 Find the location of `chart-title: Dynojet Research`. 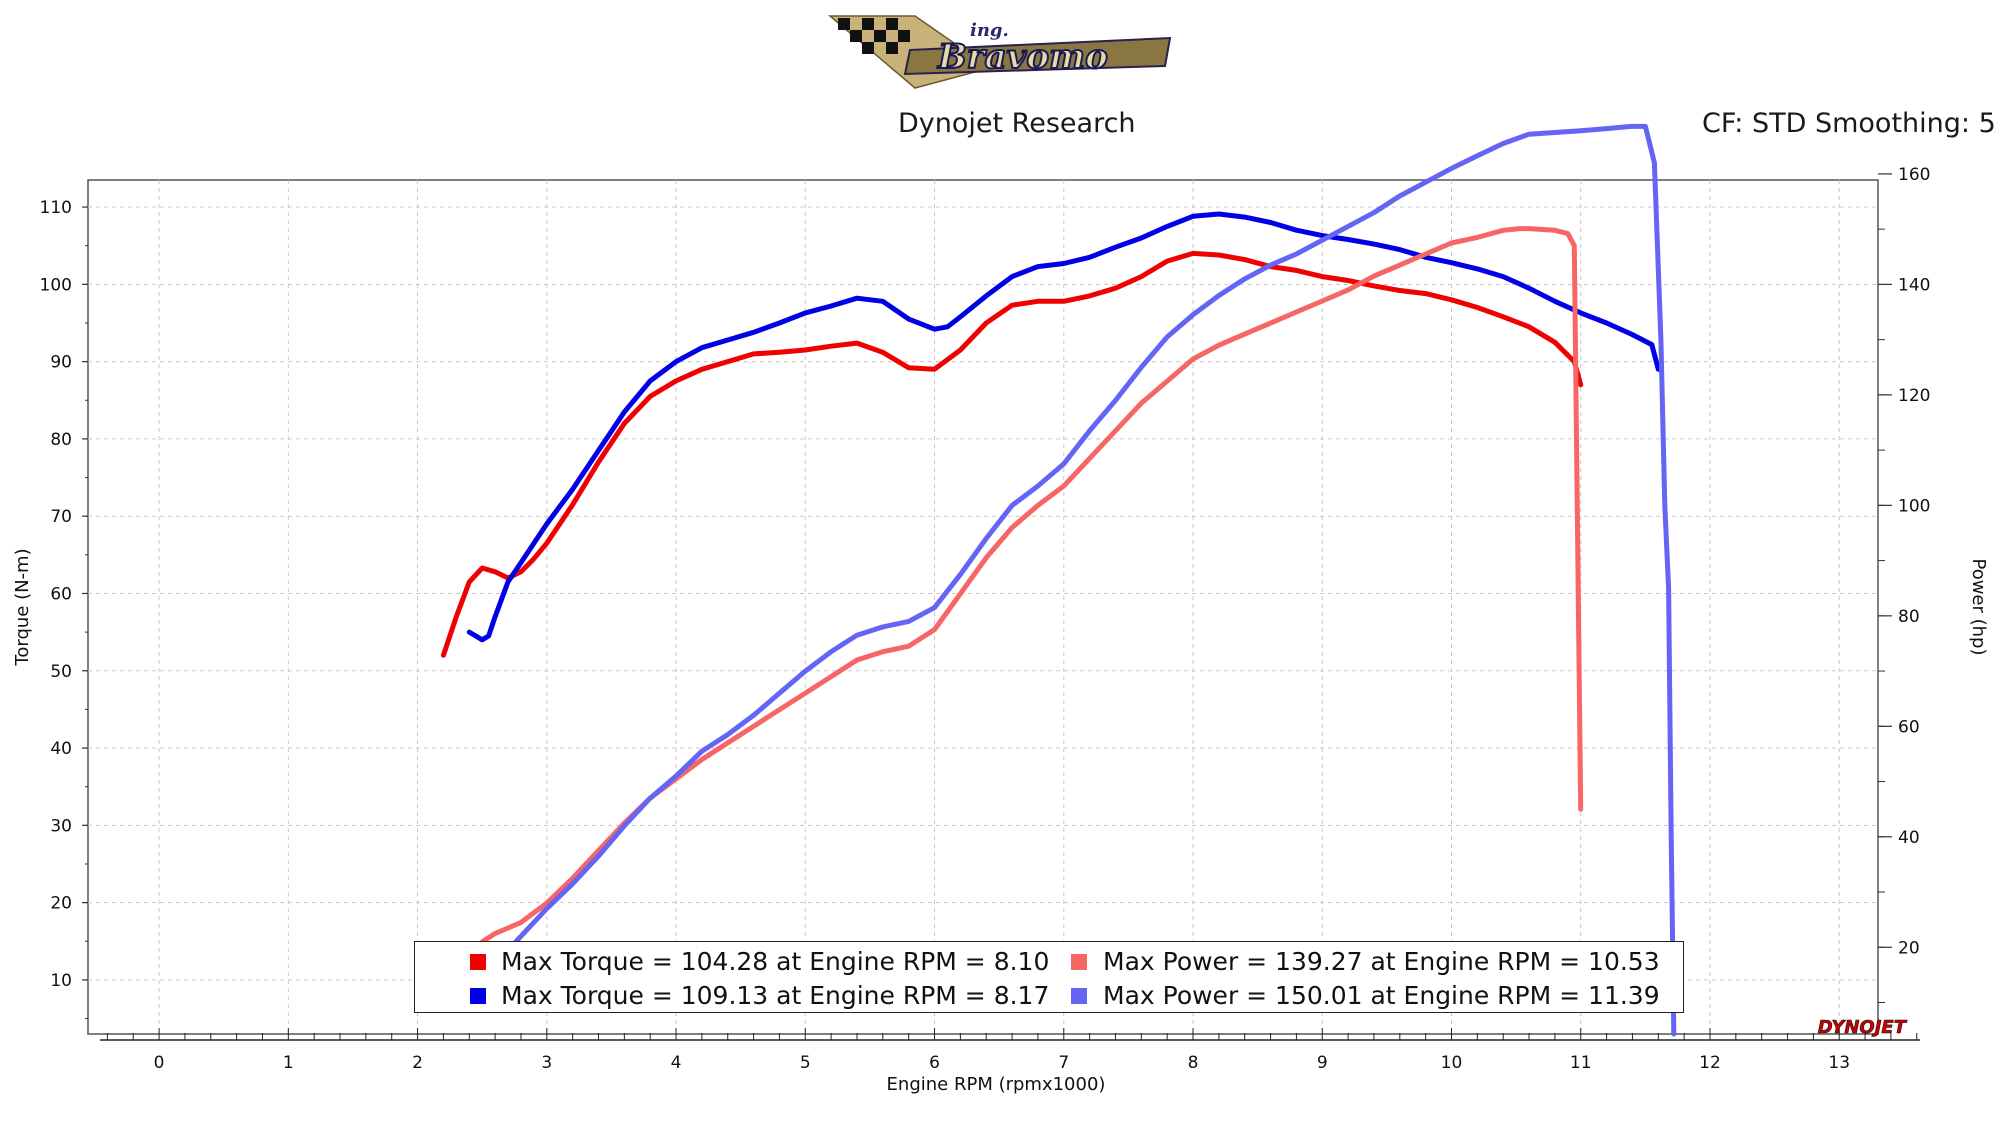

chart-title: Dynojet Research is located at coordinates (1017, 123).